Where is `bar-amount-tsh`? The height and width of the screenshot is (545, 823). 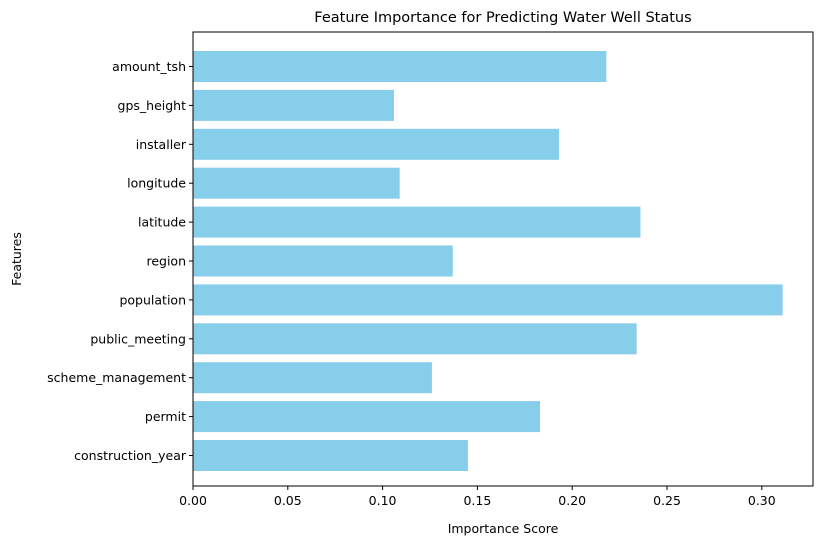
bar-amount-tsh is located at coordinates (400, 66).